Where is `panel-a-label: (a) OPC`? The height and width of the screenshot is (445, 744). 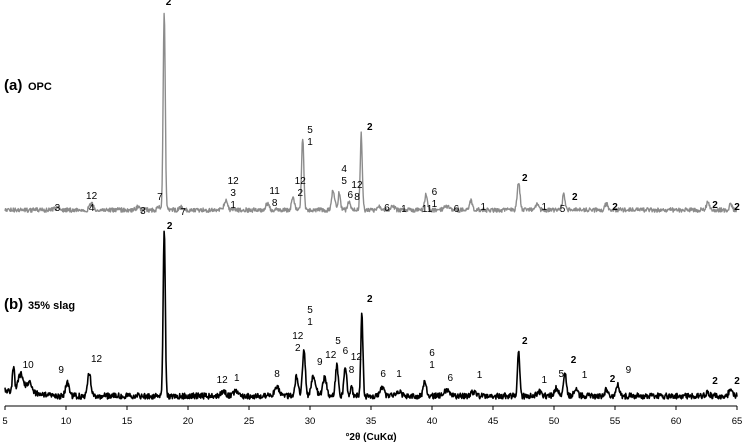
panel-a-label: (a) OPC is located at coordinates (28, 85).